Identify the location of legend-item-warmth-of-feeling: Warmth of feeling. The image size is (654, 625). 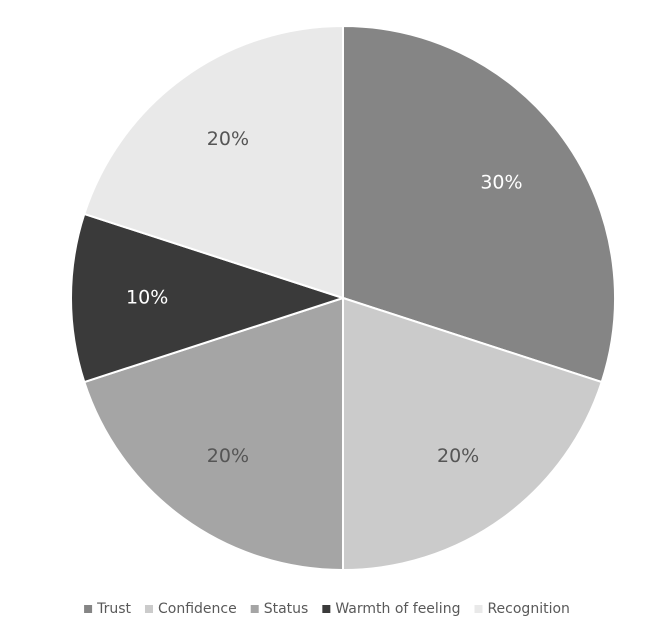
(391, 609).